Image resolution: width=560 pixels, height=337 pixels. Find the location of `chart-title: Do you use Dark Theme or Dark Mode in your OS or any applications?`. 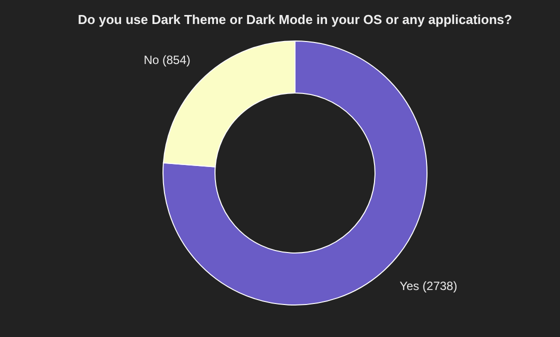

chart-title: Do you use Dark Theme or Dark Mode in your OS or any applications? is located at coordinates (295, 19).